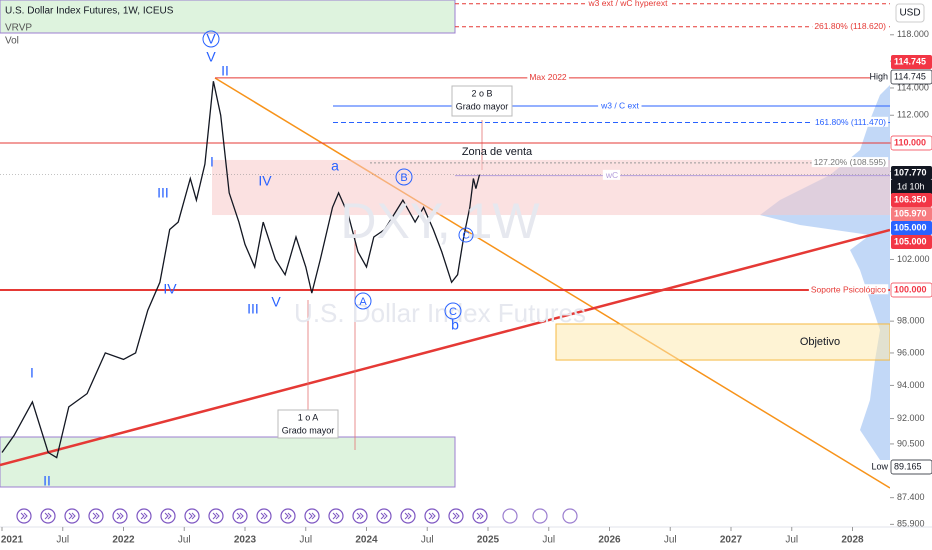 The height and width of the screenshot is (550, 932). I want to click on level-label: Soporte Psicológico, so click(848, 289).